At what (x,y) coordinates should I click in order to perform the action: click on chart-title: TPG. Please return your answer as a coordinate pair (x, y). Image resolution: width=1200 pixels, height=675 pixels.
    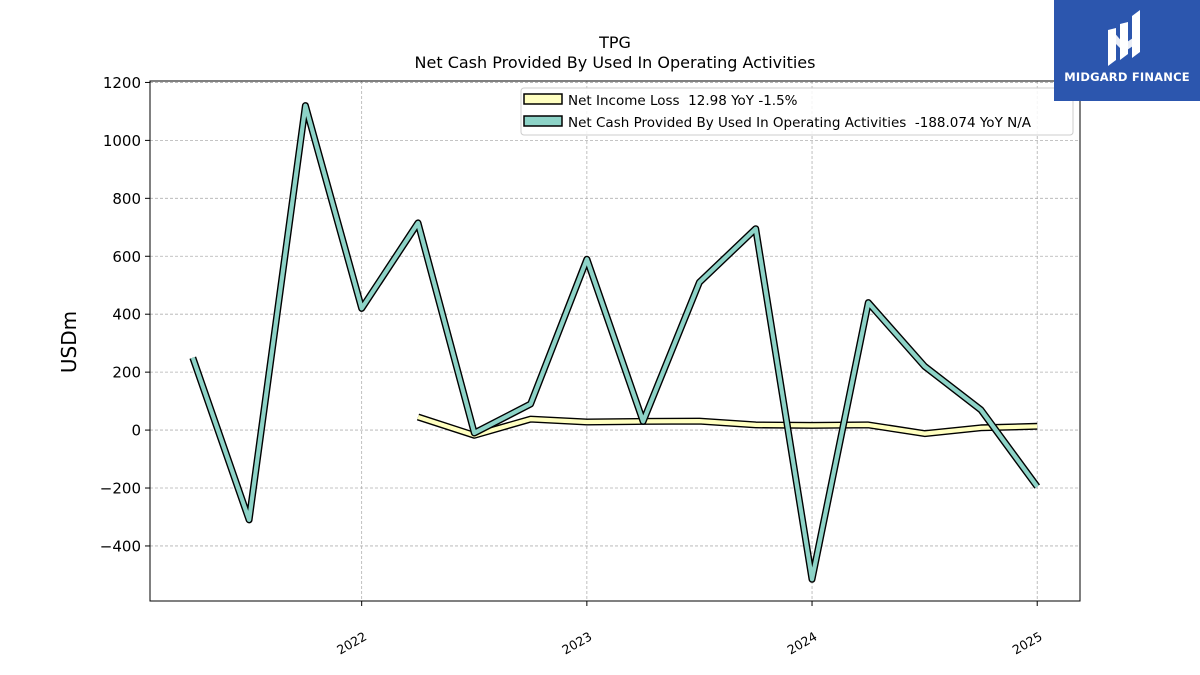
    Looking at the image, I should click on (614, 42).